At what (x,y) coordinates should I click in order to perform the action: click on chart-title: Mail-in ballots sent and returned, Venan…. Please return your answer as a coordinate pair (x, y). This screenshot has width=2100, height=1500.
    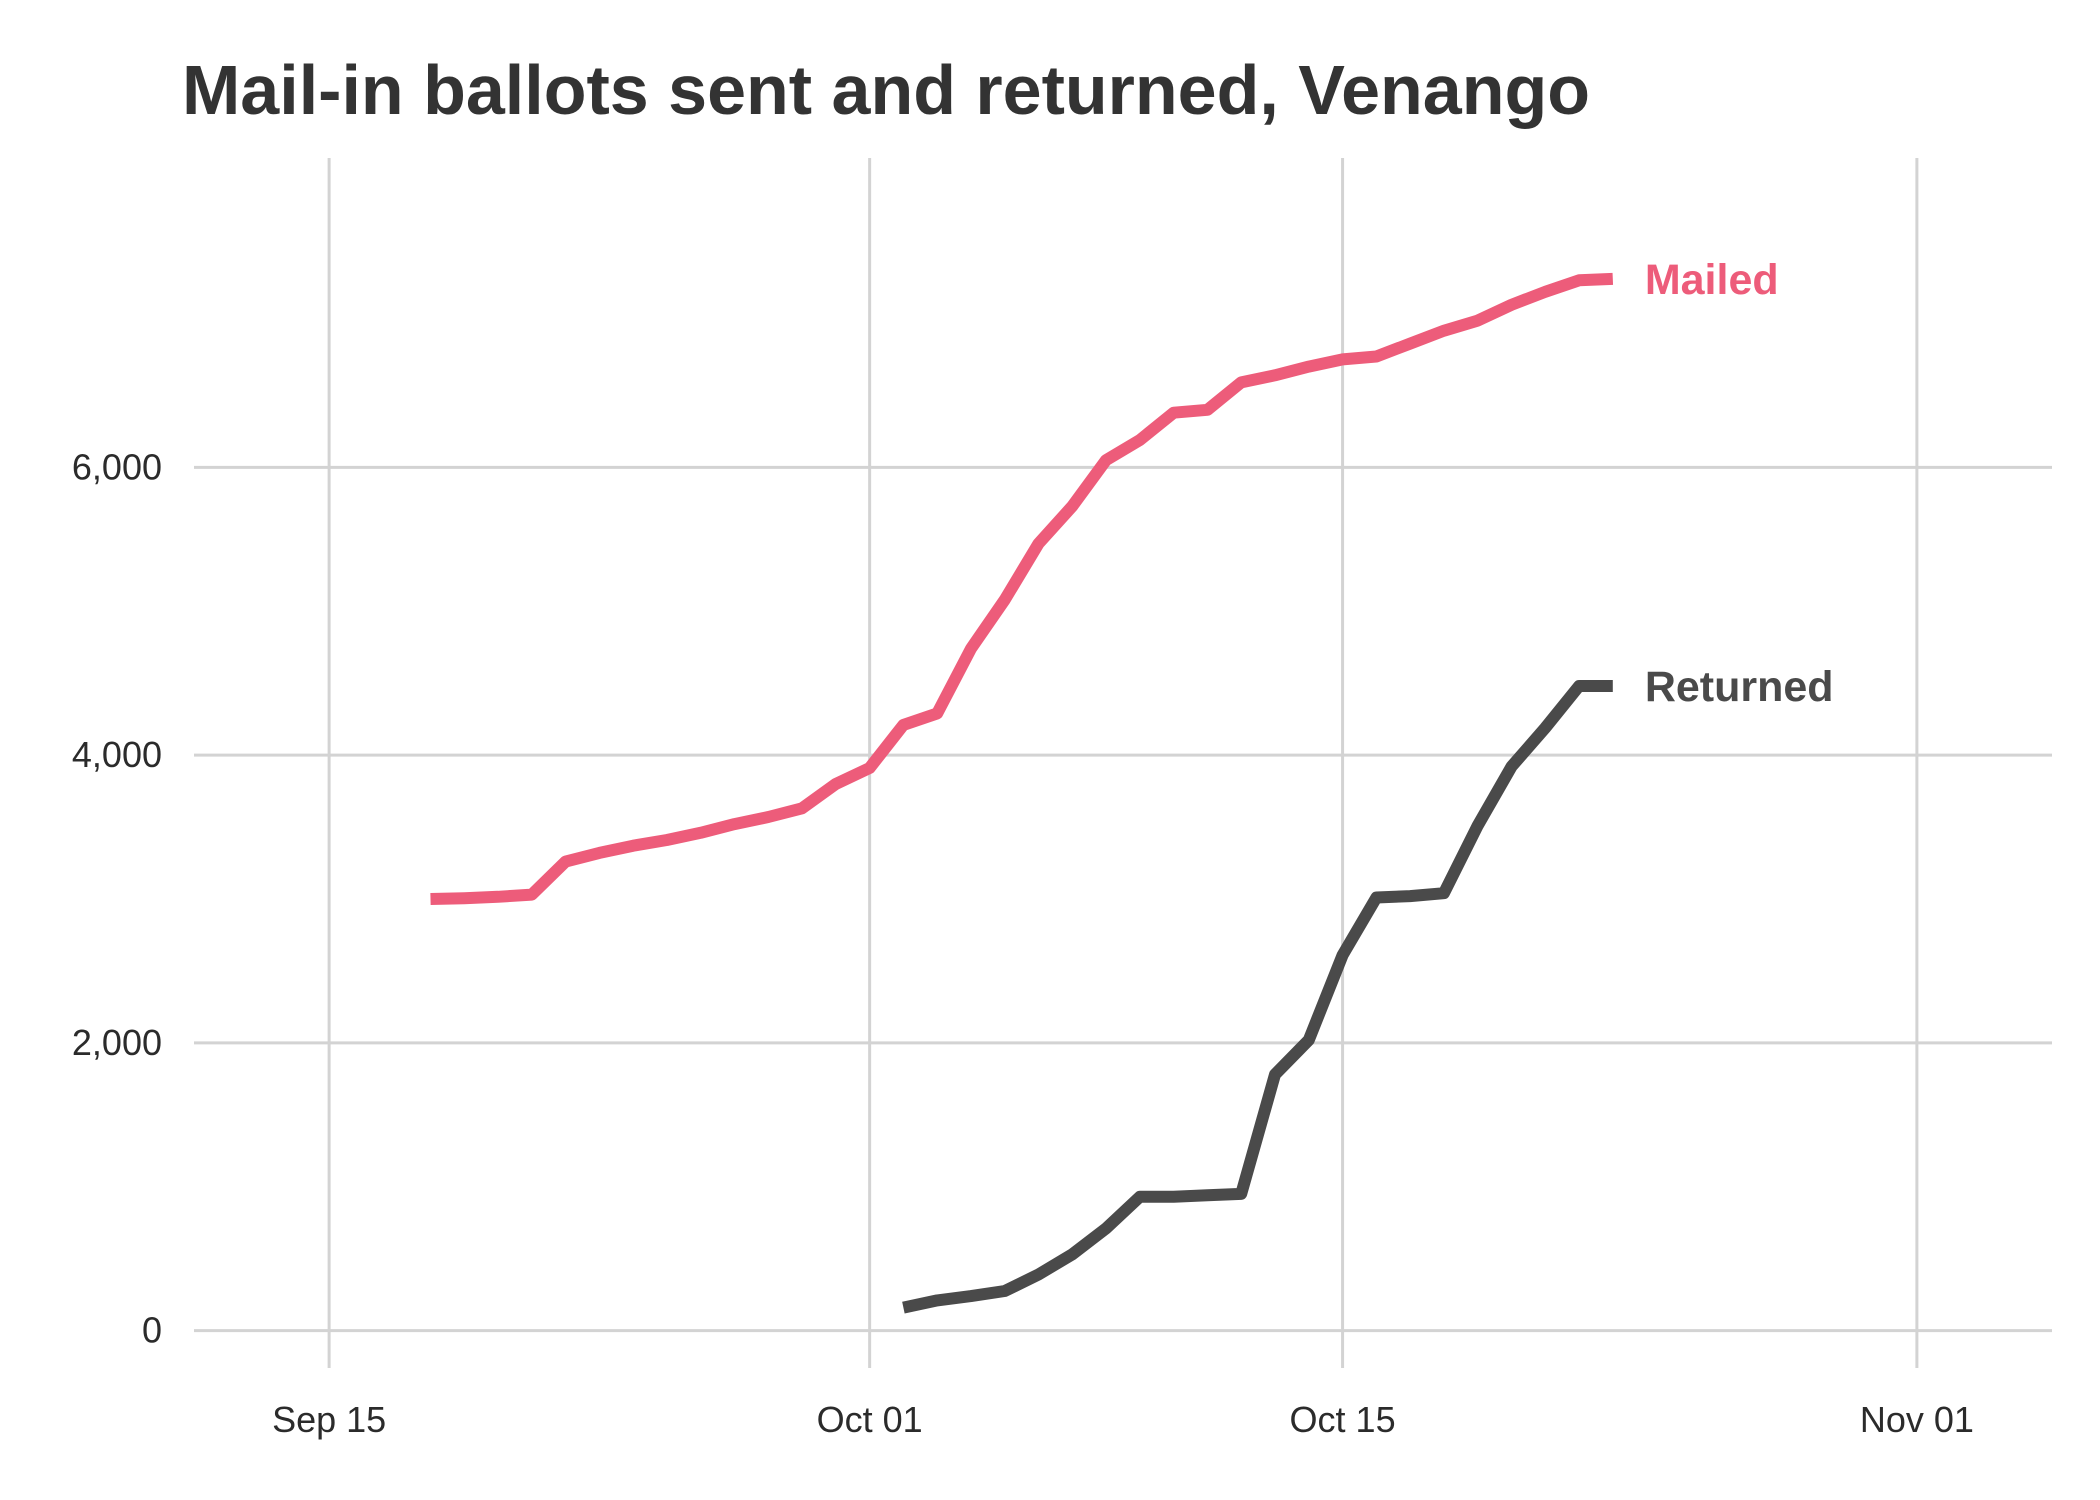
    Looking at the image, I should click on (886, 90).